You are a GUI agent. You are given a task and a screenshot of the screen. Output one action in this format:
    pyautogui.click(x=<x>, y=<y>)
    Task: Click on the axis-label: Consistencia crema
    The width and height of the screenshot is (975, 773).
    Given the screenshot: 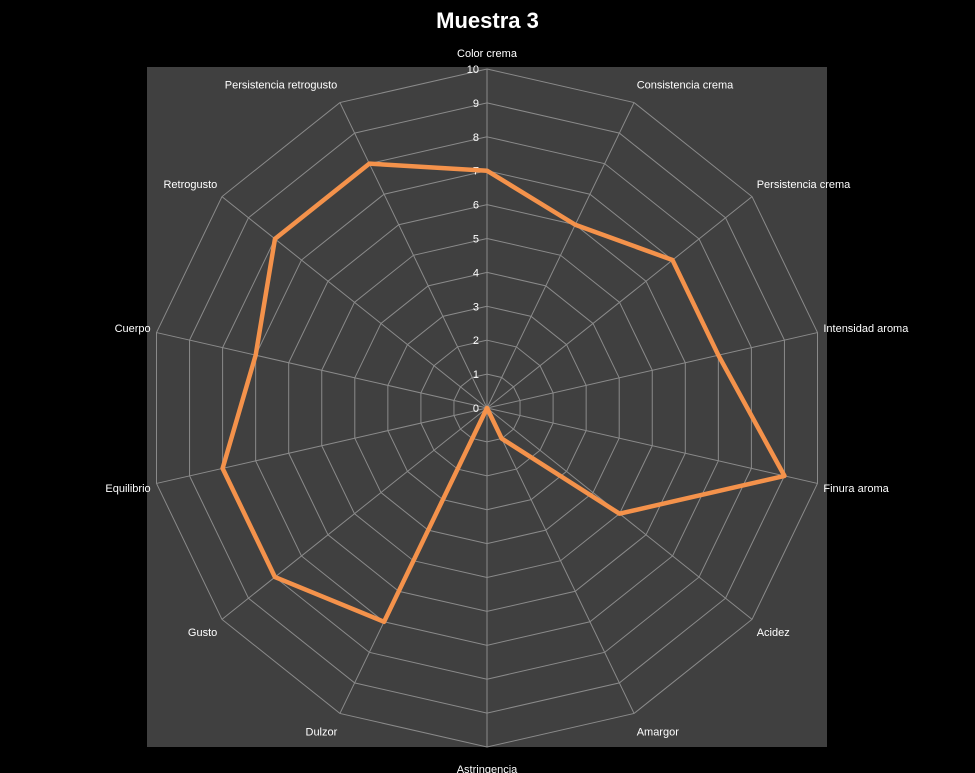 What is the action you would take?
    pyautogui.click(x=685, y=86)
    